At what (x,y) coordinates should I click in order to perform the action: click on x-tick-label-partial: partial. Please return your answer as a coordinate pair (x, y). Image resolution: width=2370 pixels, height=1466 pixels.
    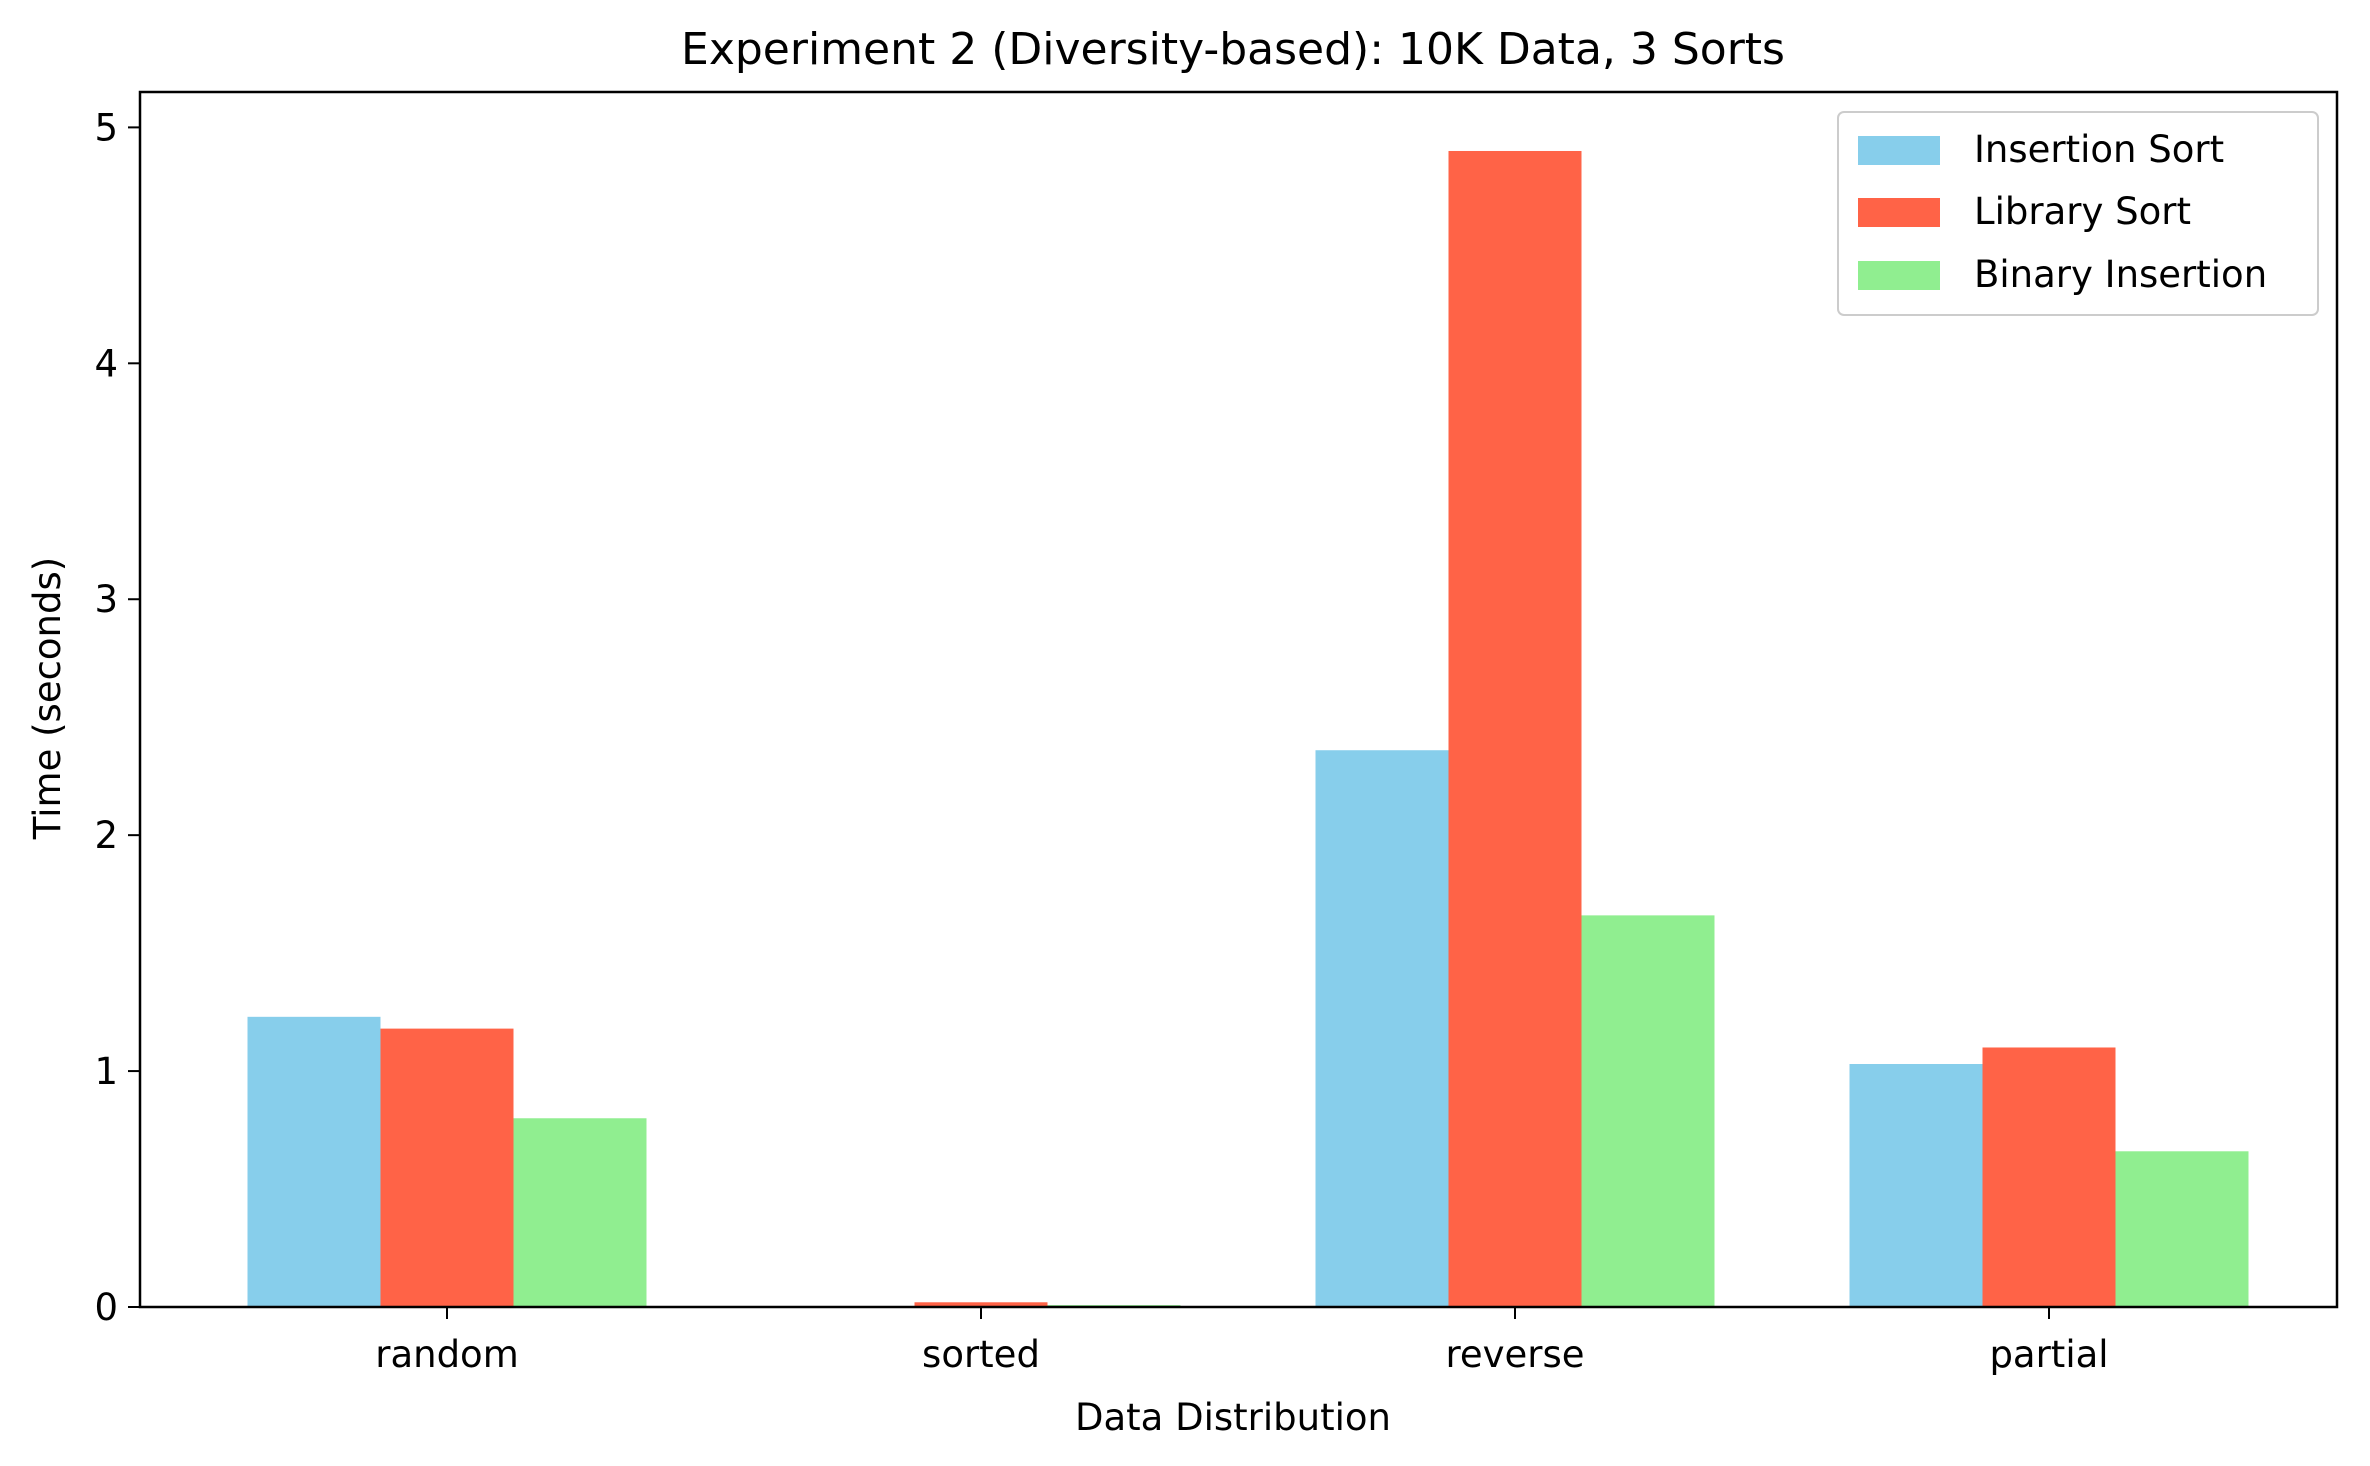
    Looking at the image, I should click on (2048, 1354).